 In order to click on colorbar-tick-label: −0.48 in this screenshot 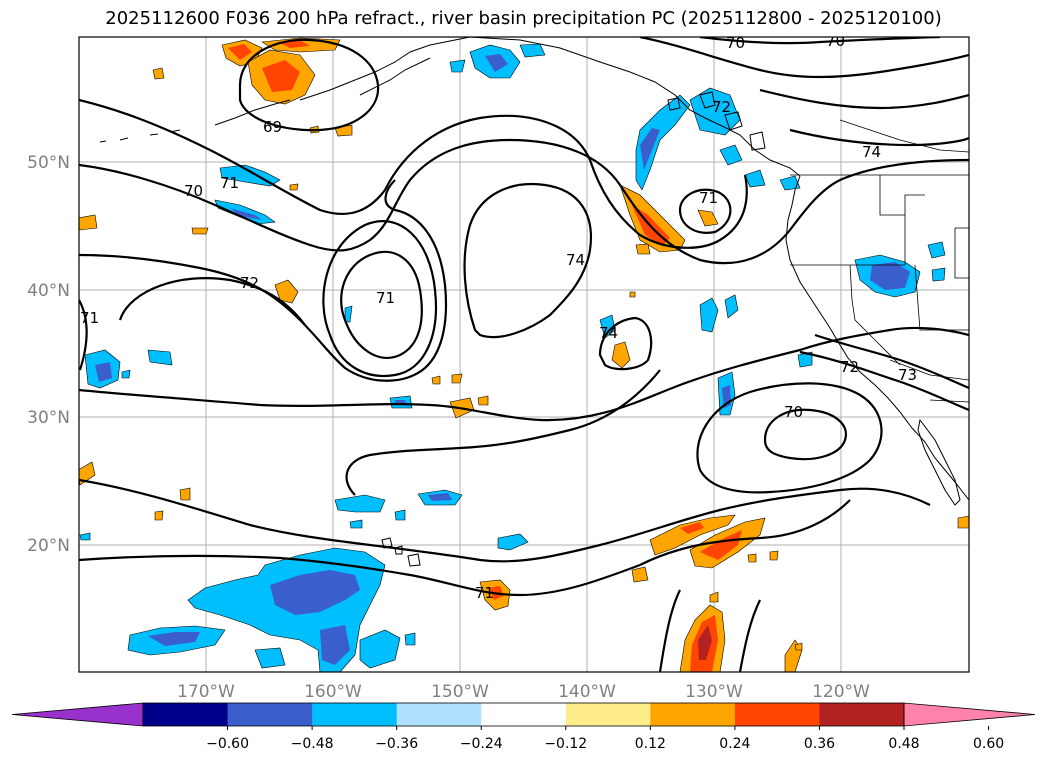, I will do `click(312, 744)`.